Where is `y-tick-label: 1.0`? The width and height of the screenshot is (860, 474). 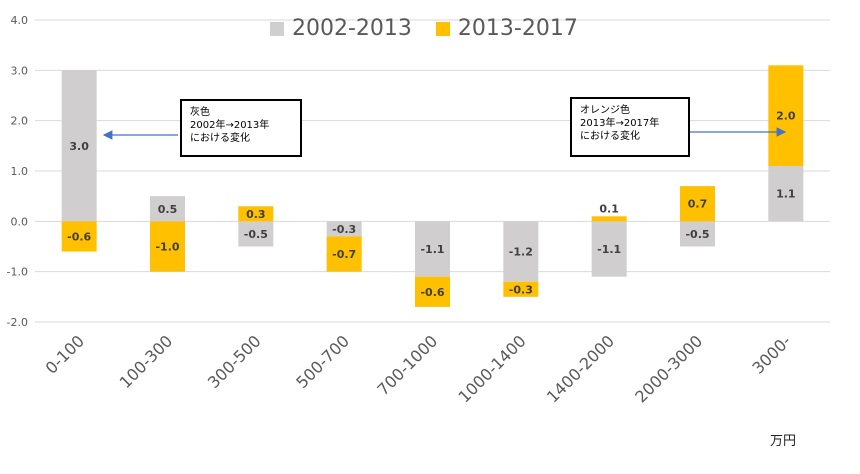
y-tick-label: 1.0 is located at coordinates (20, 171).